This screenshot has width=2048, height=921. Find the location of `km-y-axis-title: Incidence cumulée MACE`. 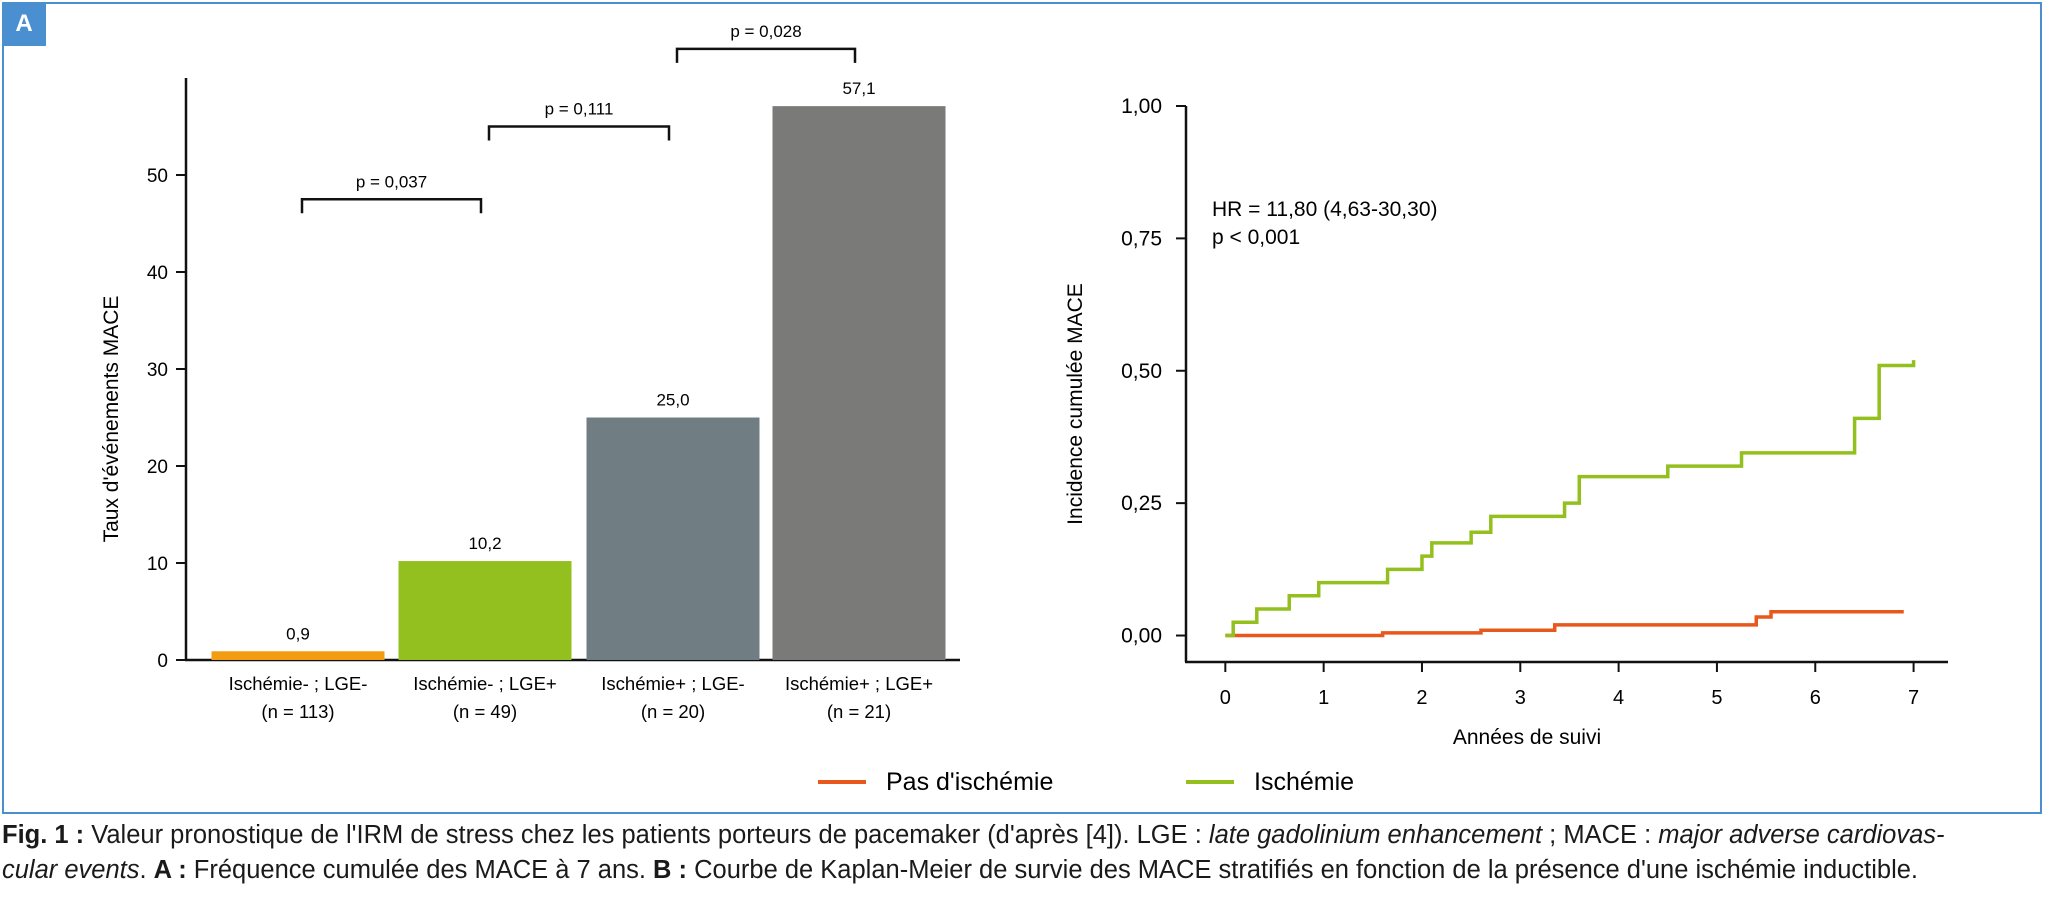

km-y-axis-title: Incidence cumulée MACE is located at coordinates (1075, 404).